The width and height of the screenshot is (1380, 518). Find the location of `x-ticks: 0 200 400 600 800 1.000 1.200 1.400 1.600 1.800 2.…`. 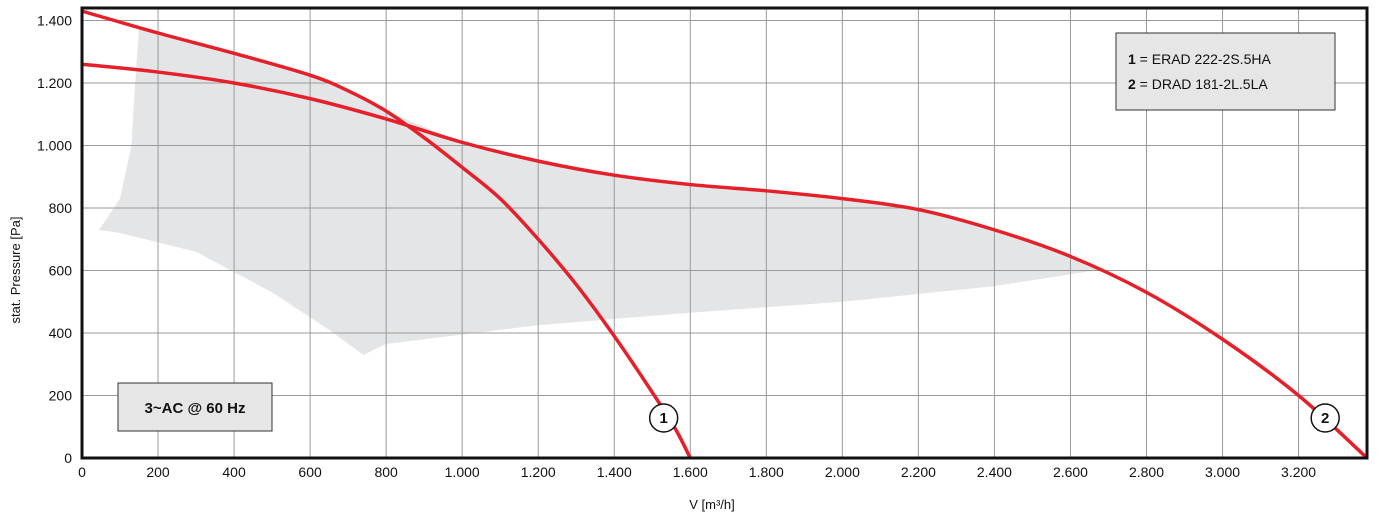

x-ticks: 0 200 400 600 800 1.000 1.200 1.400 1.600 1.800 2.… is located at coordinates (697, 472).